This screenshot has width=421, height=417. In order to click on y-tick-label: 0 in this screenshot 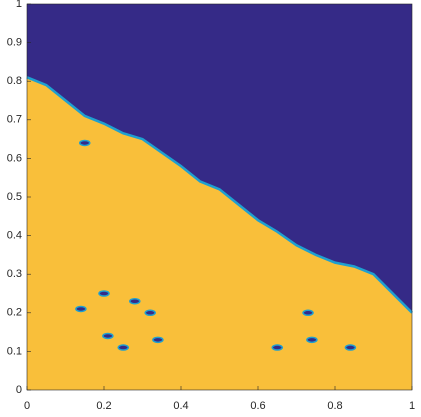, I will do `click(19, 390)`.